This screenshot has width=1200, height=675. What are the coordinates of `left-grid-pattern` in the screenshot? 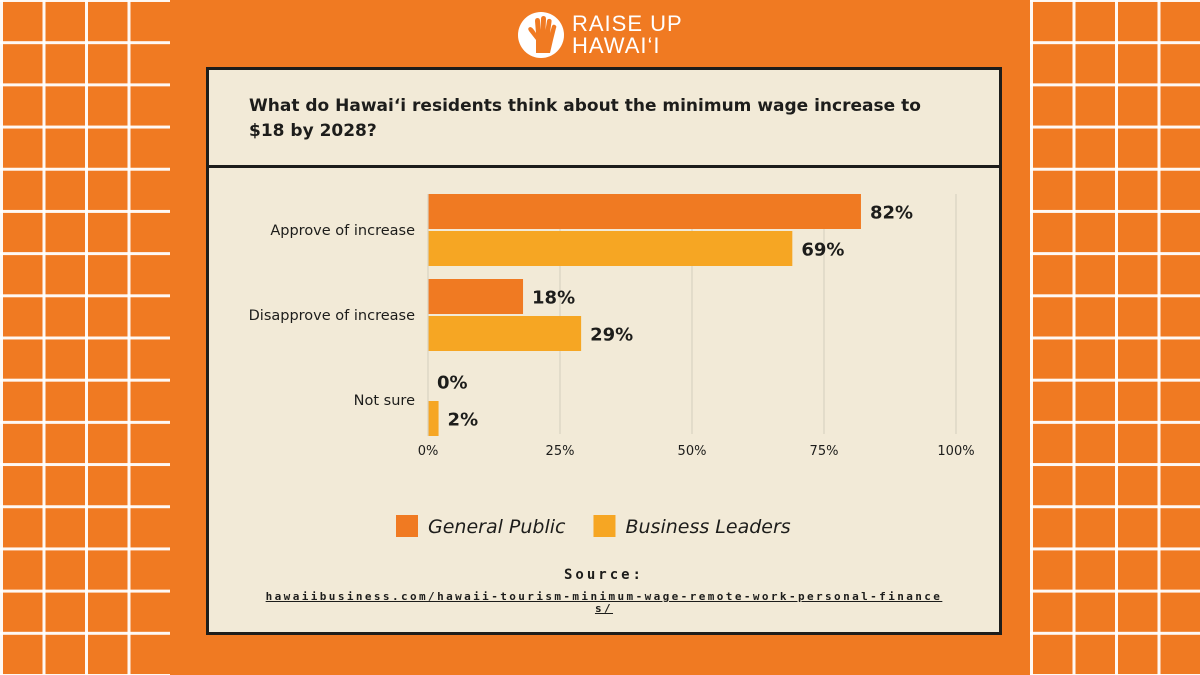 It's located at (85, 337).